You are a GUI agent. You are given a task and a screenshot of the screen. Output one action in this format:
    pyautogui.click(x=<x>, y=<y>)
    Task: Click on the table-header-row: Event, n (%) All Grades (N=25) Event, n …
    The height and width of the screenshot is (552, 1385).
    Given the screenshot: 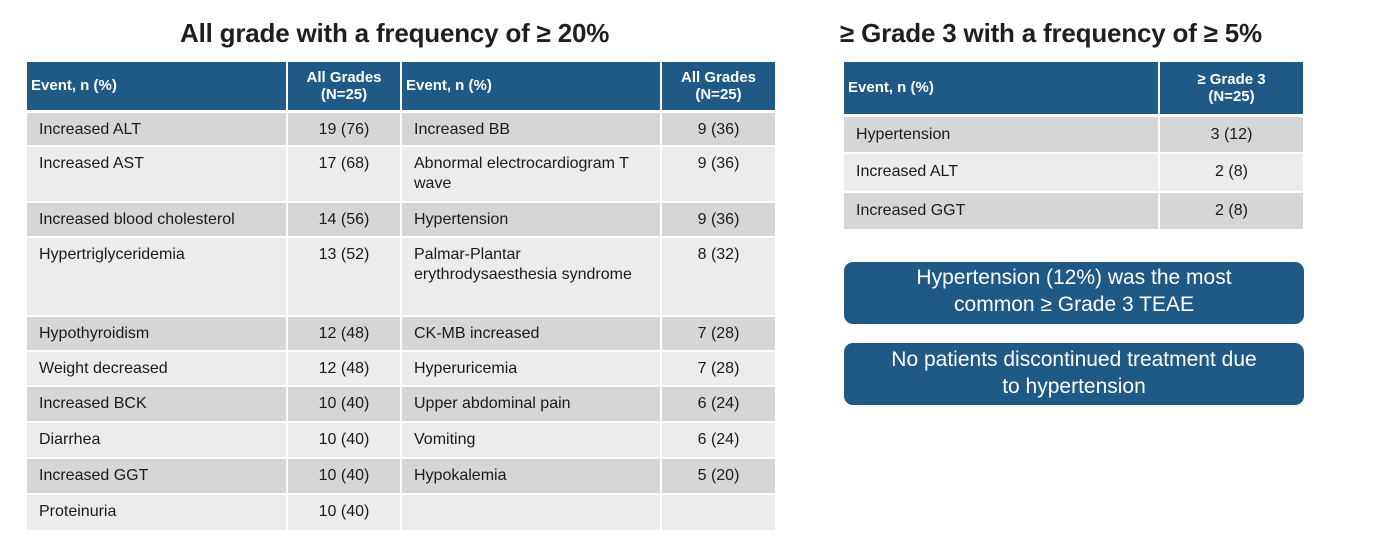 What is the action you would take?
    pyautogui.click(x=401, y=87)
    